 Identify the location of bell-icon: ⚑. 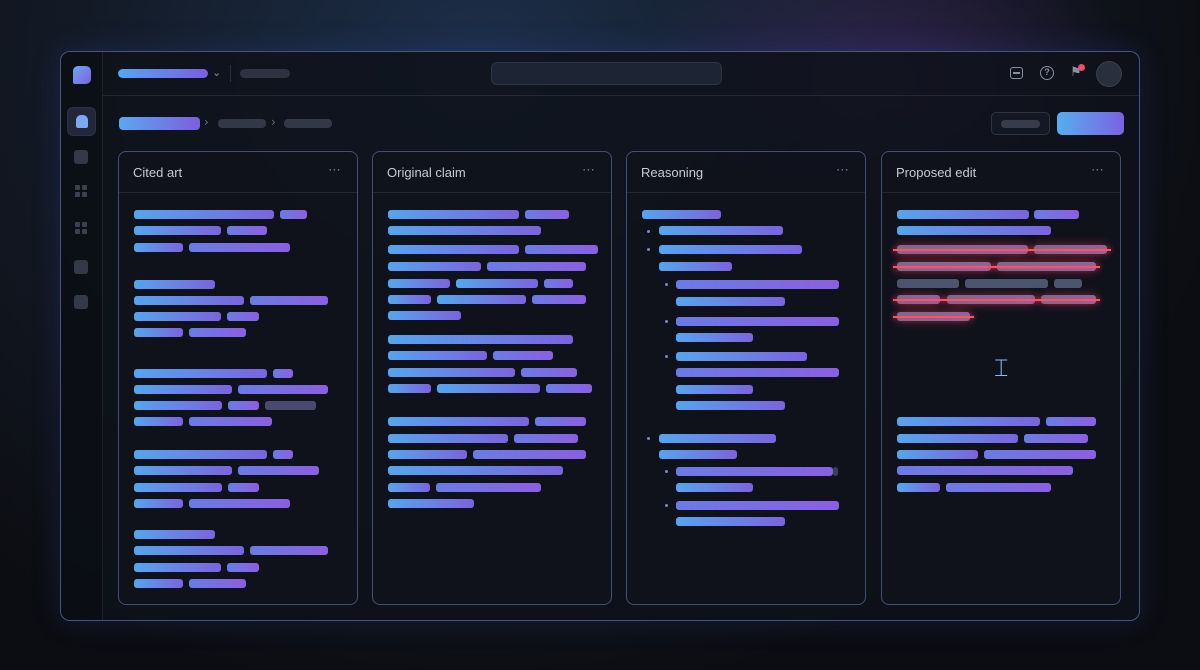
(1076, 72).